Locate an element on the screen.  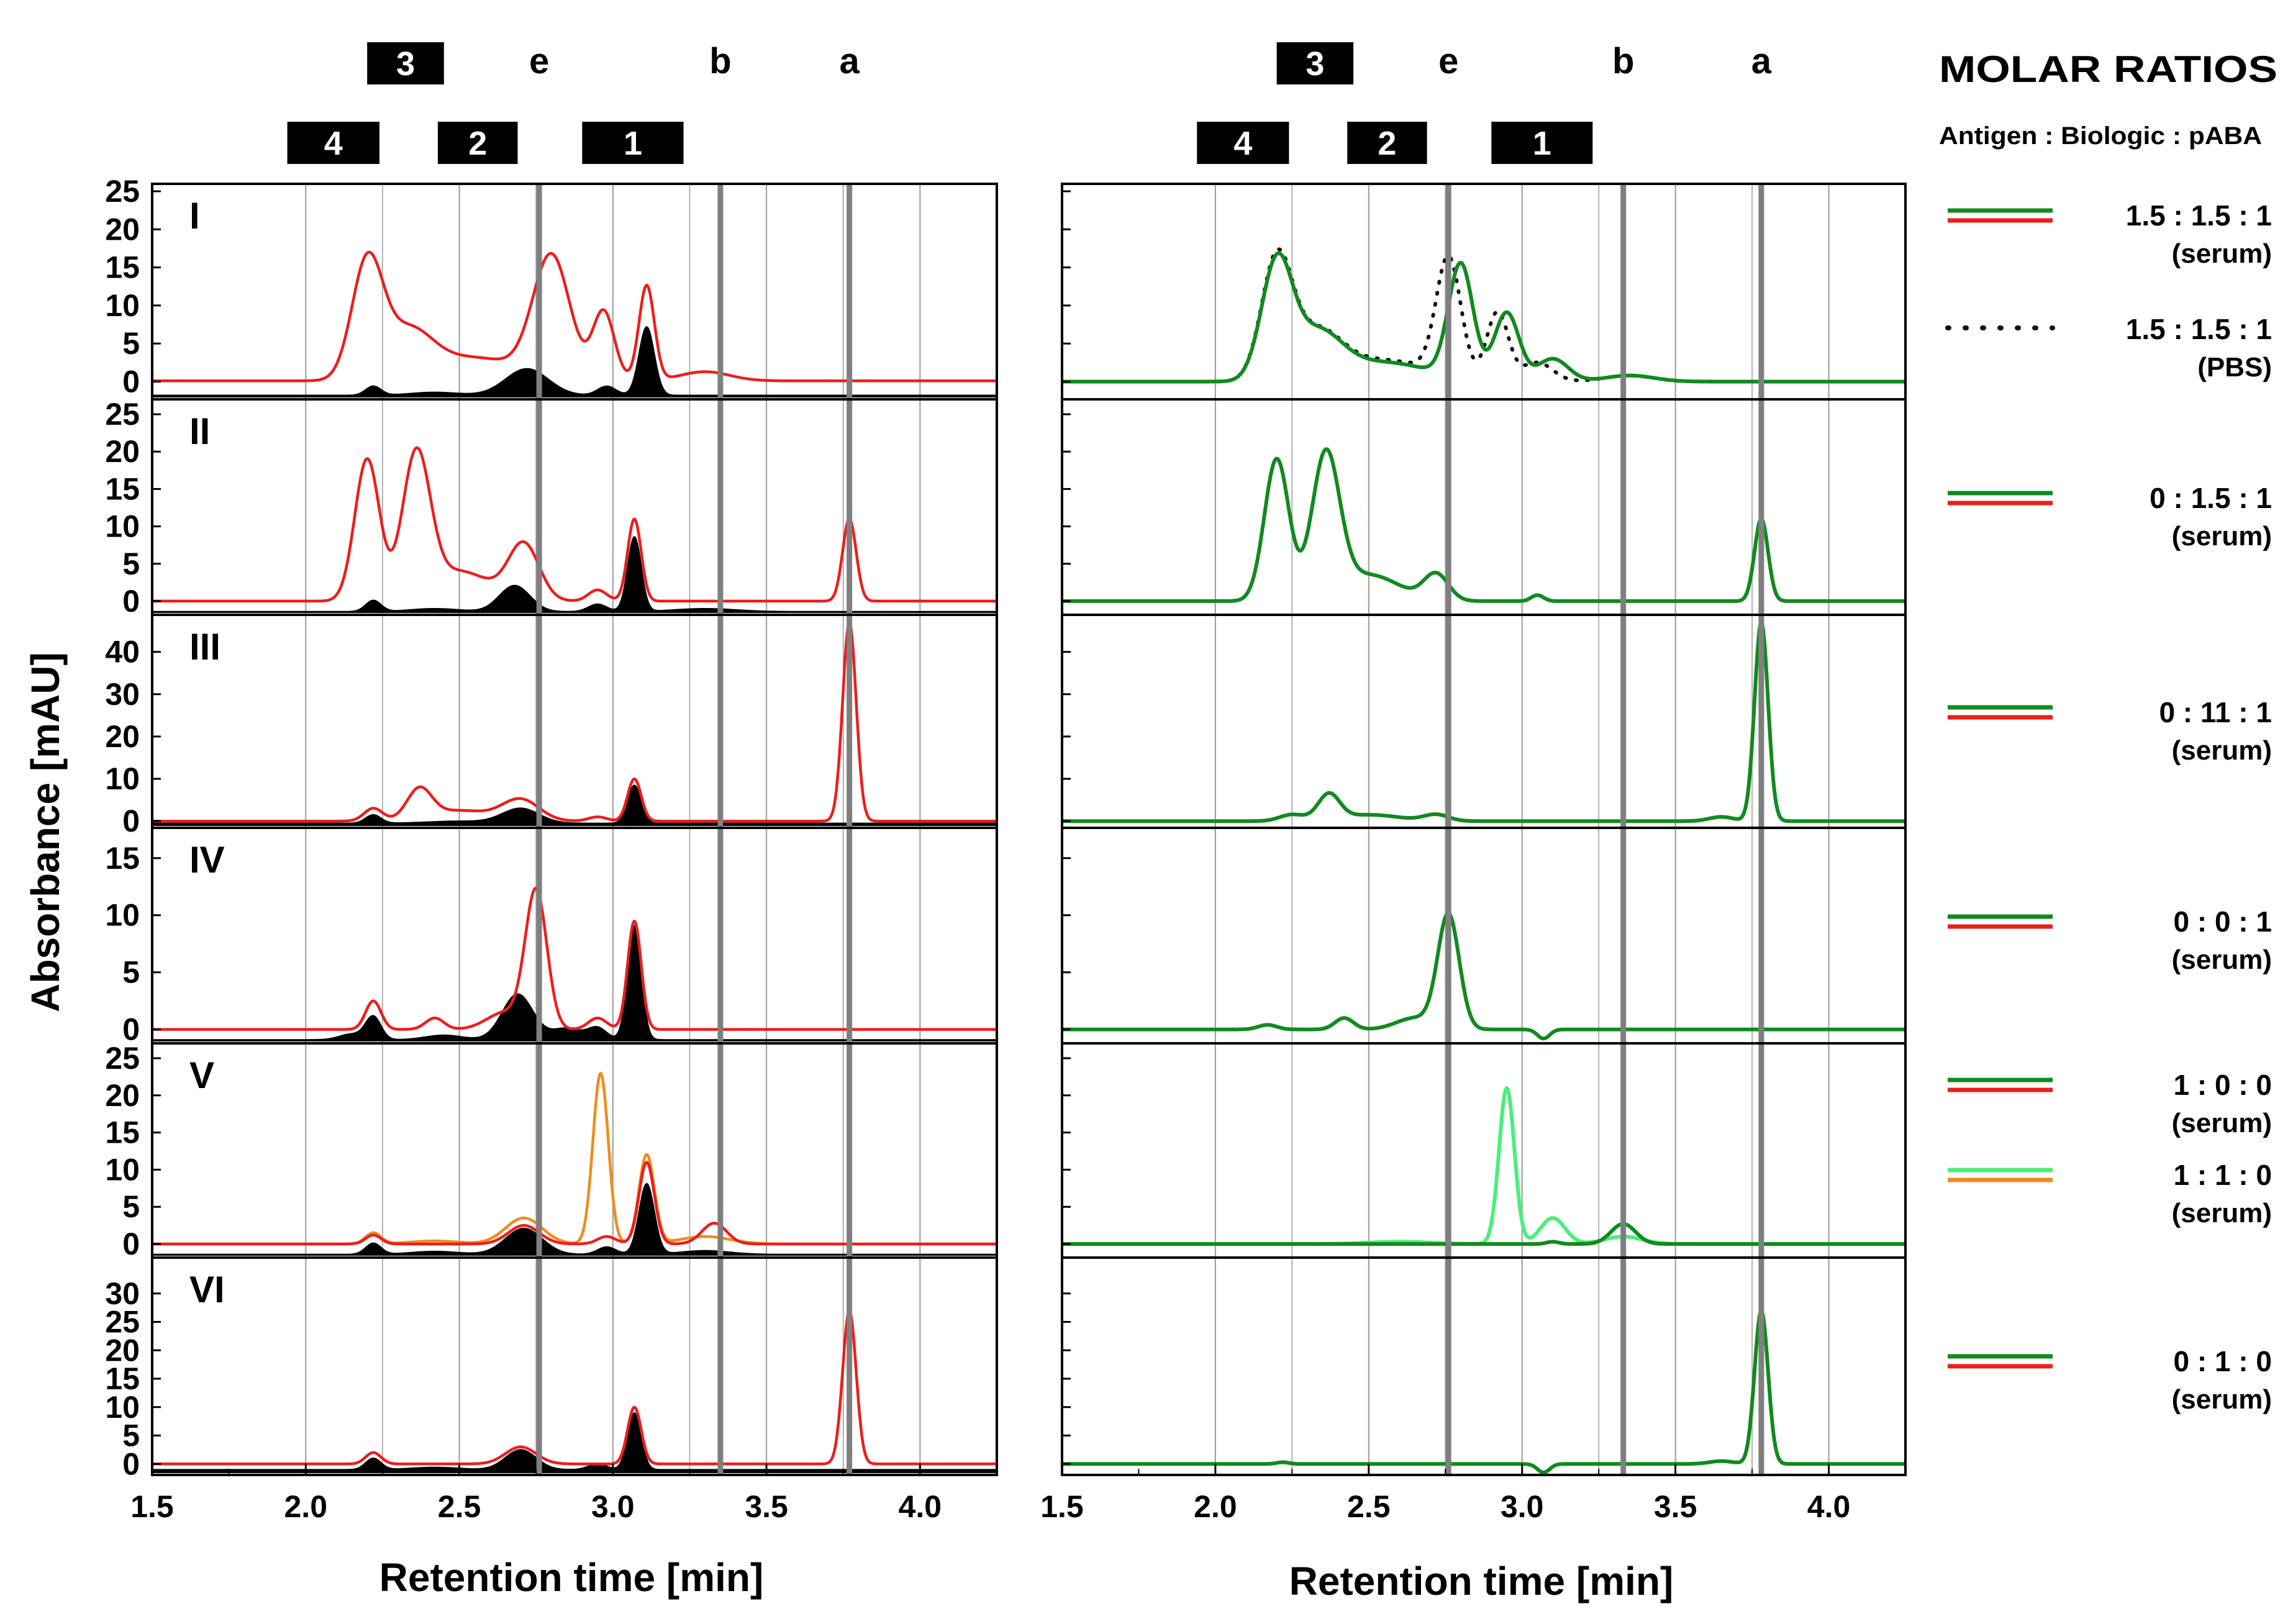
legend-ratio: 0 : 1 : 0 is located at coordinates (2222, 1361).